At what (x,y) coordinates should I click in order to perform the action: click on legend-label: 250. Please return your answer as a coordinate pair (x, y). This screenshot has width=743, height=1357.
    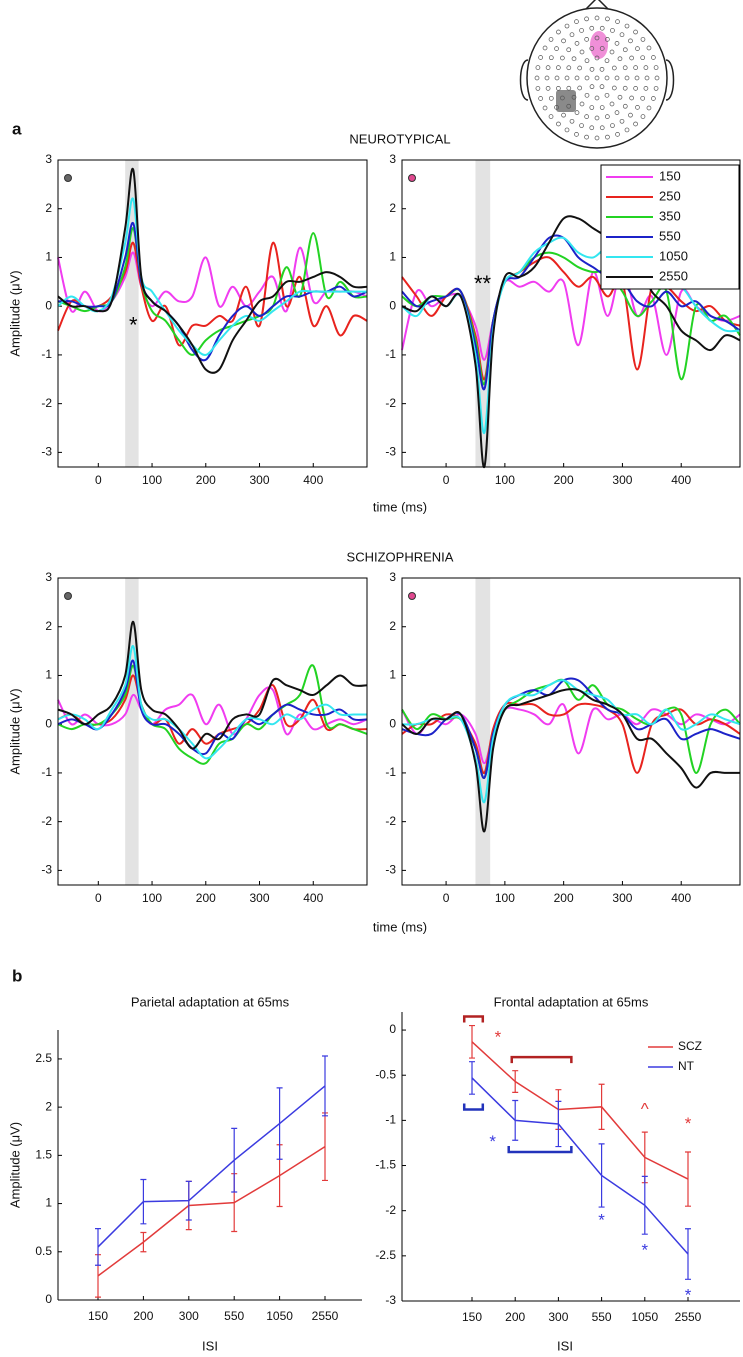
    Looking at the image, I should click on (670, 195).